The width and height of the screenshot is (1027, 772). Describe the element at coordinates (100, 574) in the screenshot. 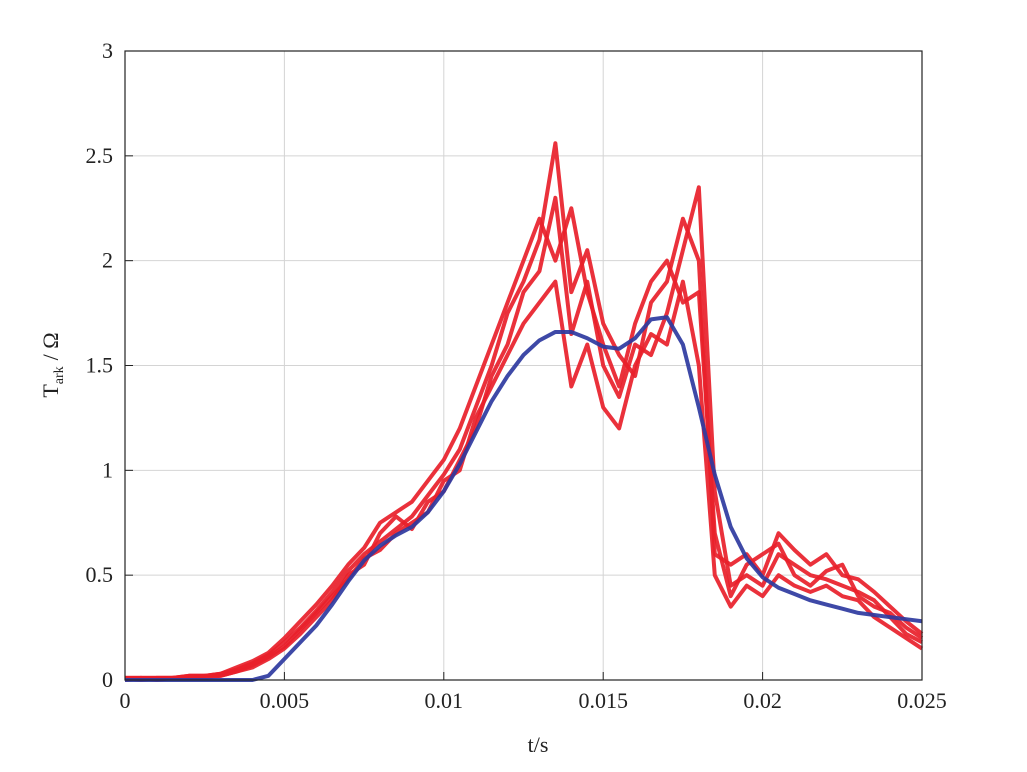

I see `y-tick-label: 0.5` at that location.